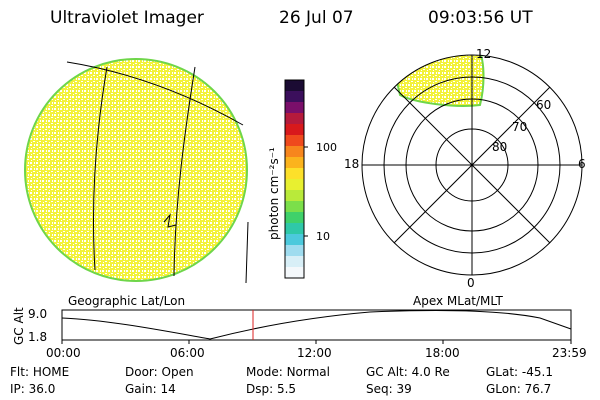 The image size is (600, 400). I want to click on coastline-mark, so click(170, 220).